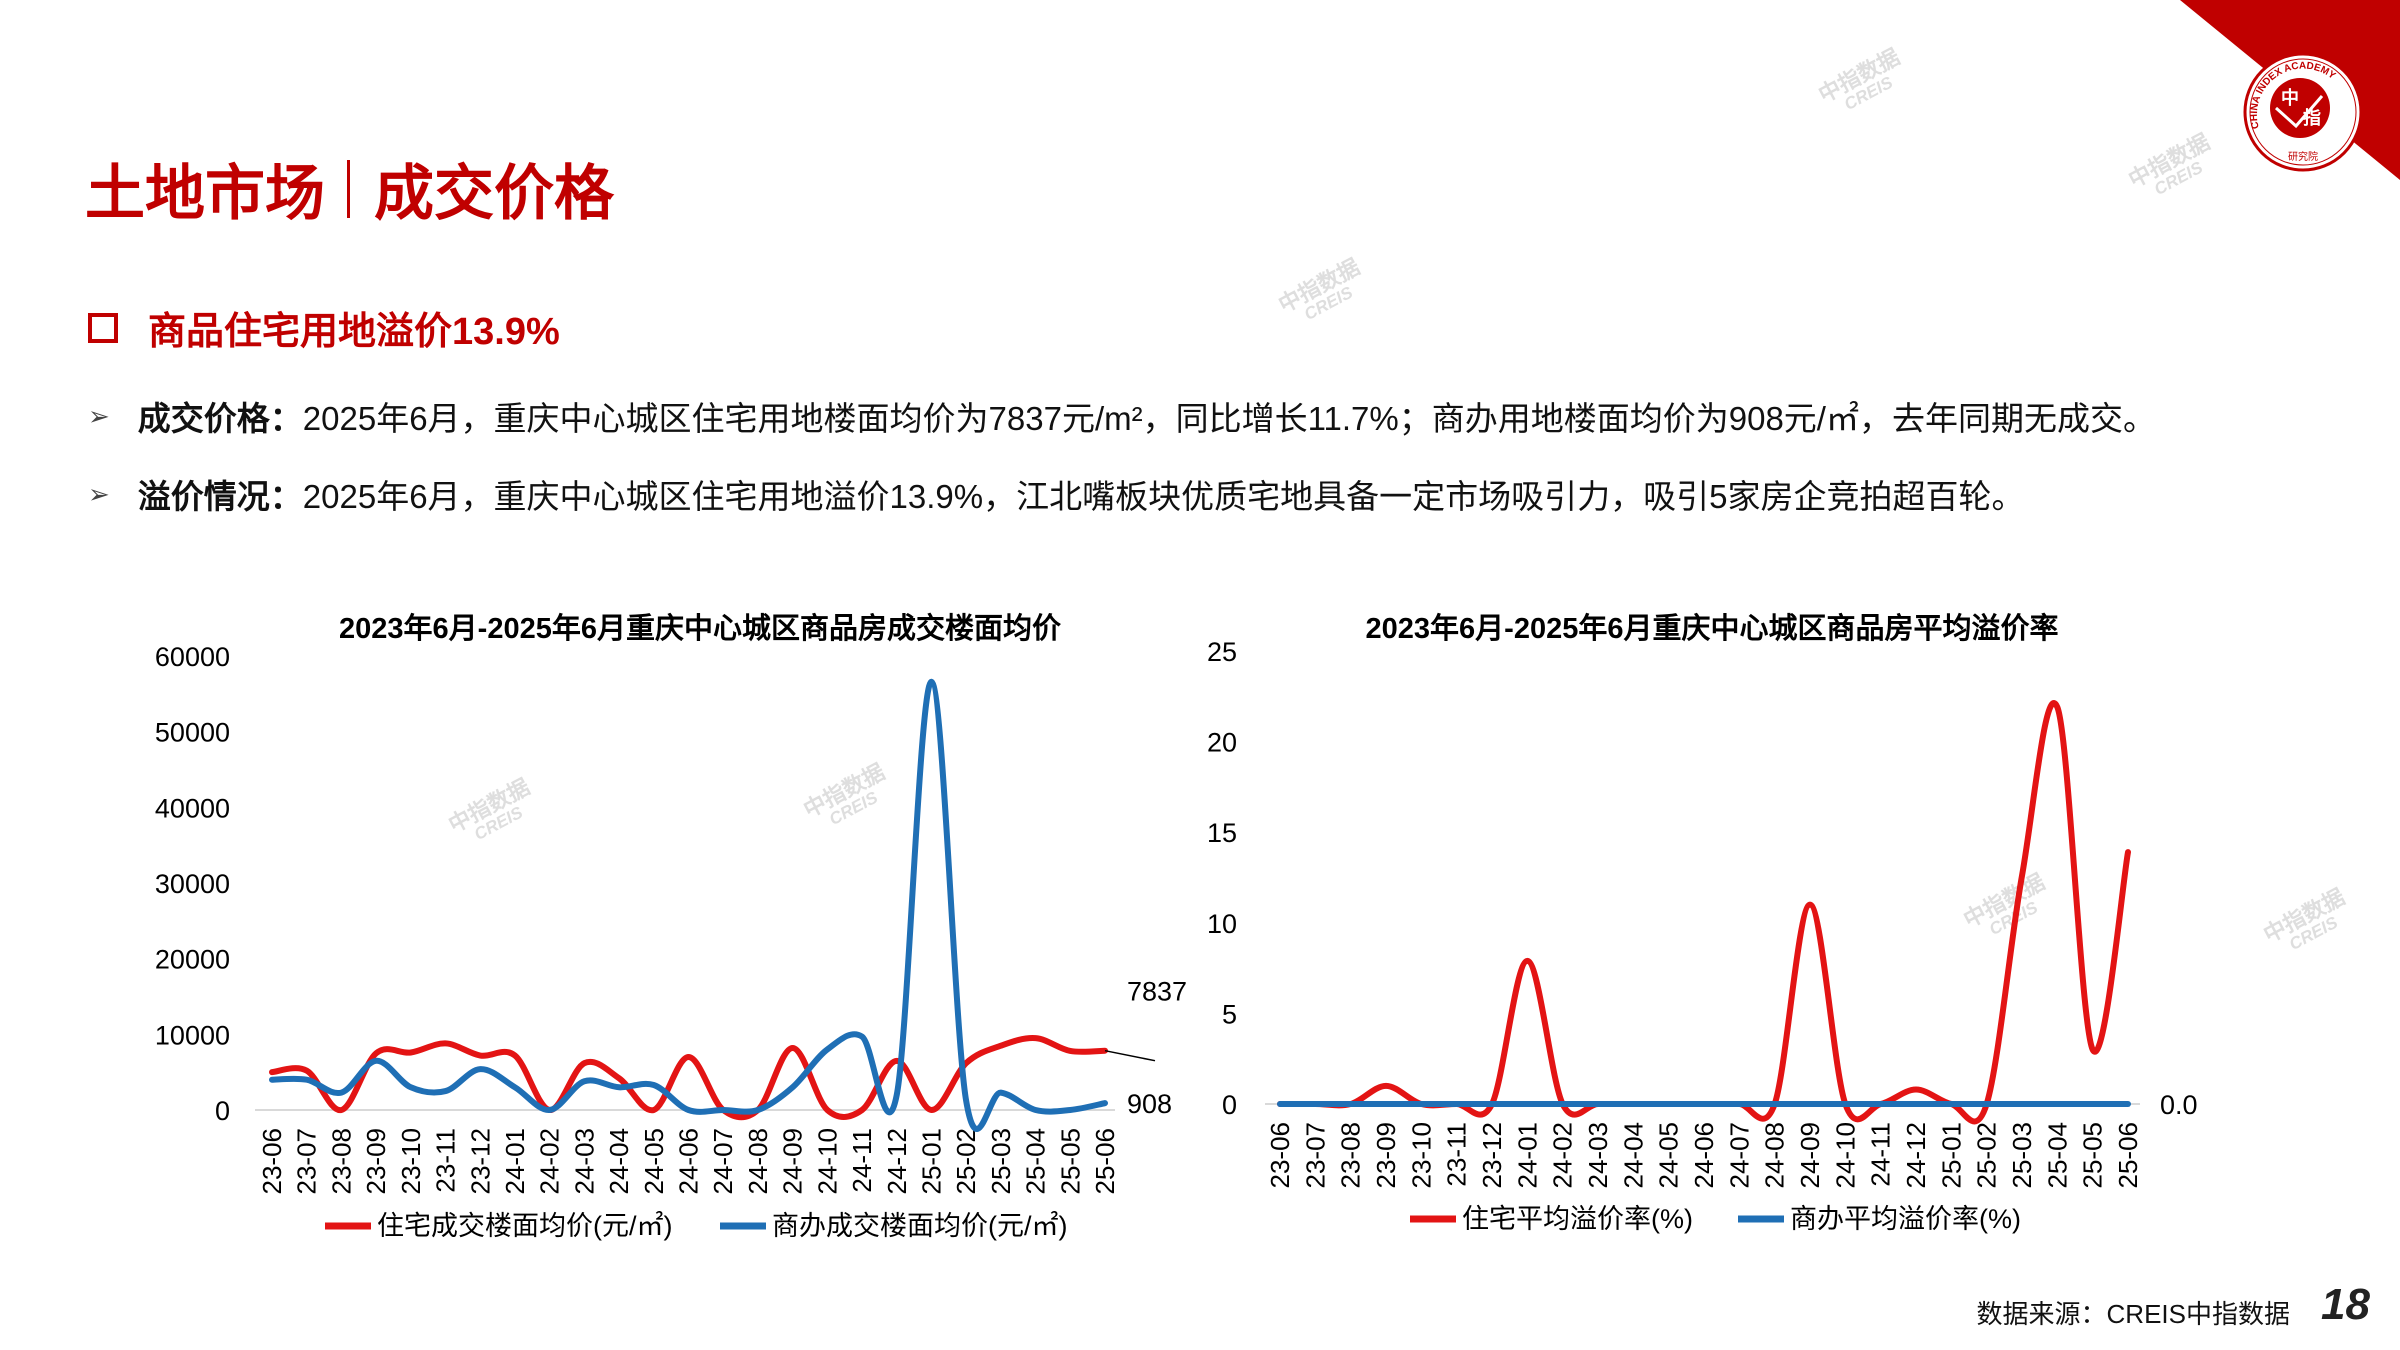  Describe the element at coordinates (1222, 924) in the screenshot. I see `y-tick-label: 10` at that location.